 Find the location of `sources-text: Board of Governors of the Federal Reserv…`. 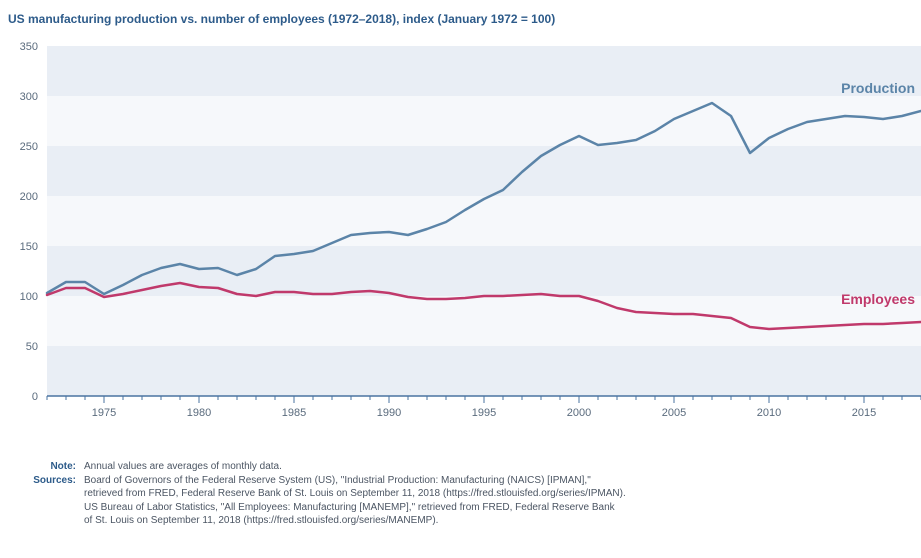

sources-text: Board of Governors of the Federal Reserv… is located at coordinates (502, 501).